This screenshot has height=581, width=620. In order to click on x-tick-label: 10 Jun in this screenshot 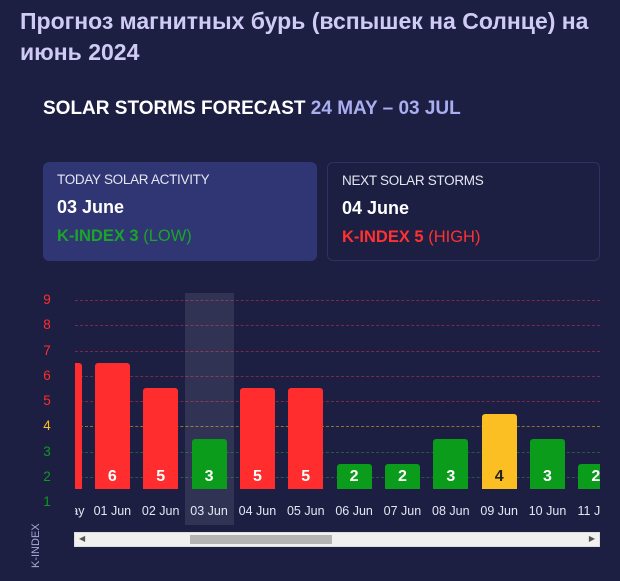, I will do `click(547, 511)`.